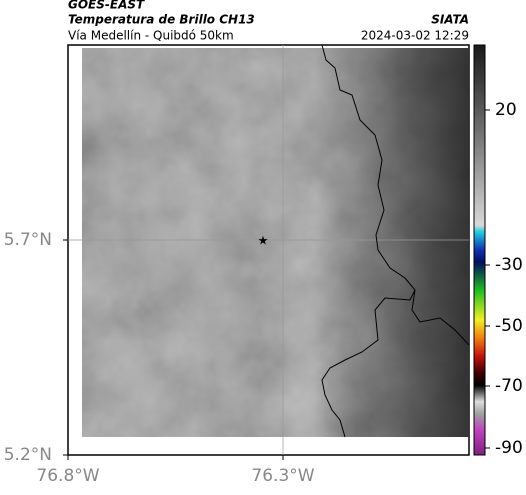 This screenshot has height=495, width=526. I want to click on agency: SIATA, so click(450, 20).